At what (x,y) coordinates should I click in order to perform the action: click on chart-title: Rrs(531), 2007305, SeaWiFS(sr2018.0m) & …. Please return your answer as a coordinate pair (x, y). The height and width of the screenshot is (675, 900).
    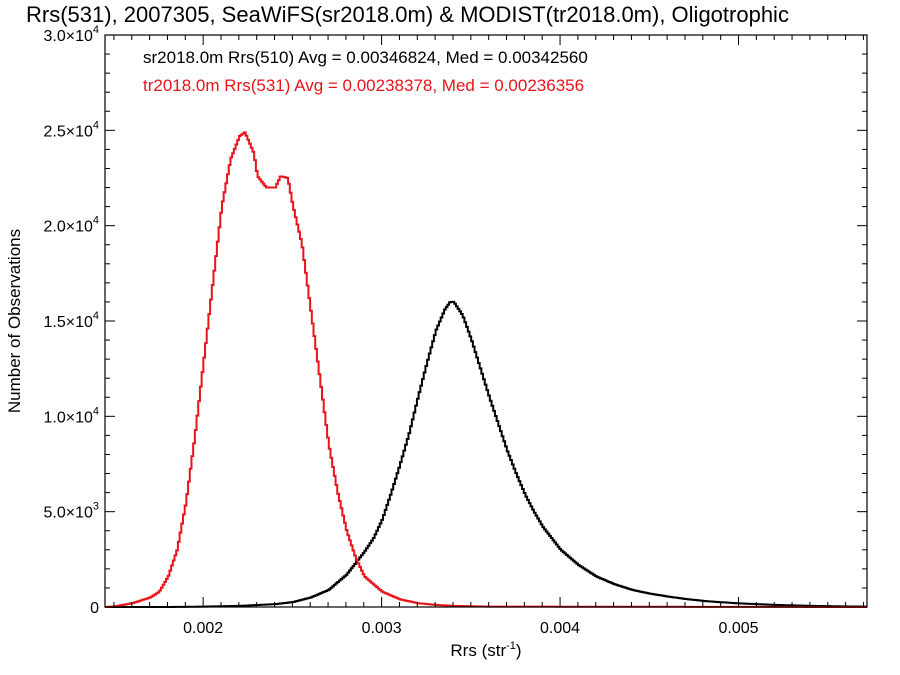
    Looking at the image, I should click on (407, 14).